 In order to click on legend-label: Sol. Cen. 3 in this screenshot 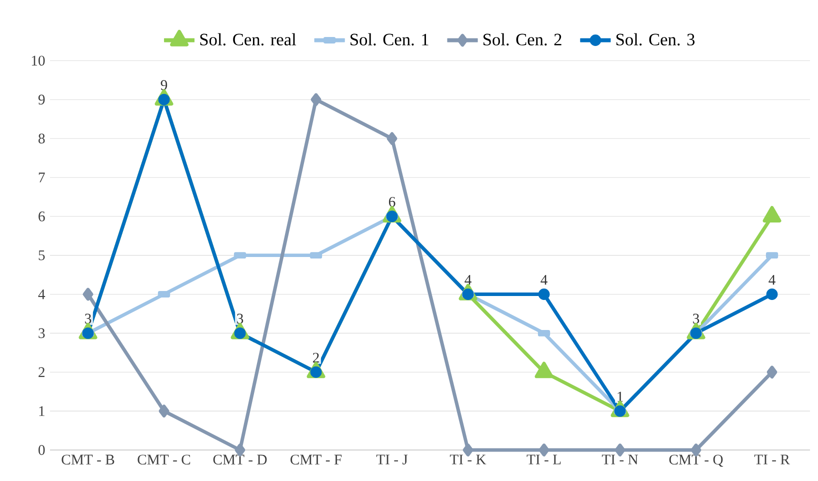, I will do `click(655, 39)`.